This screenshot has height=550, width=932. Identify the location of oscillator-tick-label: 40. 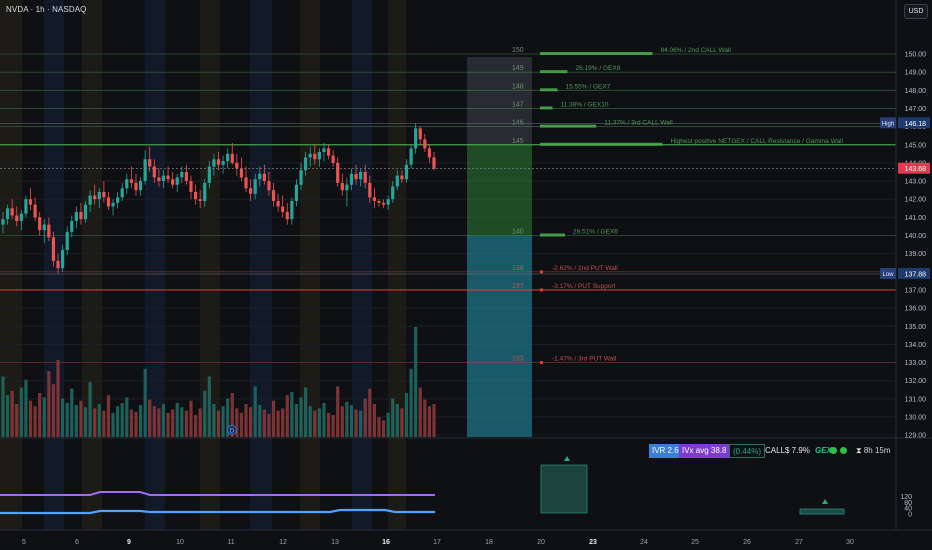
(908, 509).